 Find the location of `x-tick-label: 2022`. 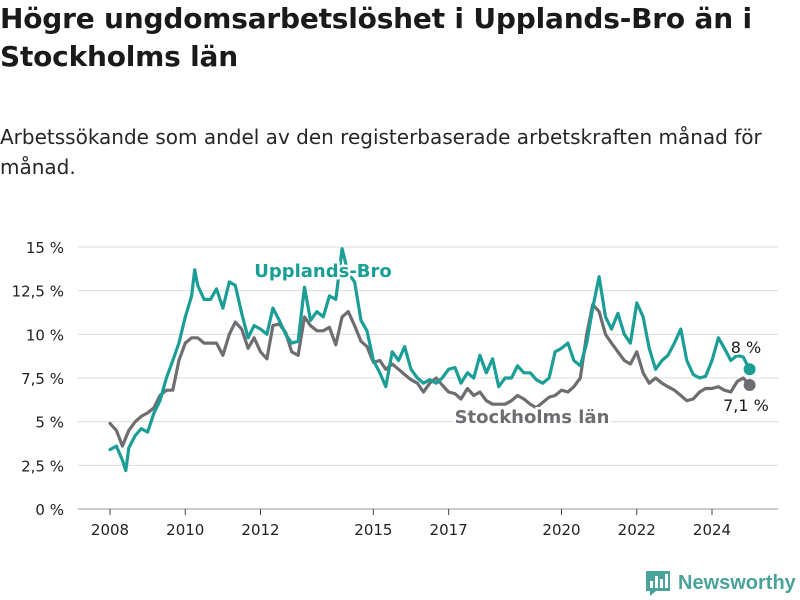

x-tick-label: 2022 is located at coordinates (637, 530).